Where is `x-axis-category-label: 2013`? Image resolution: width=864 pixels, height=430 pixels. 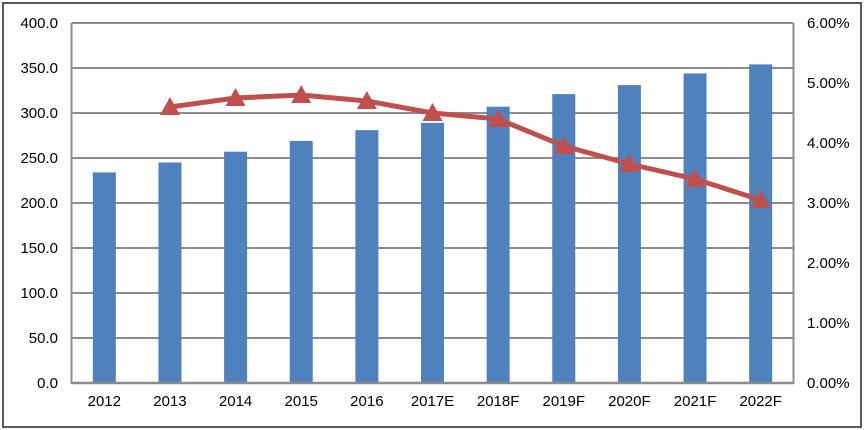
x-axis-category-label: 2013 is located at coordinates (169, 401).